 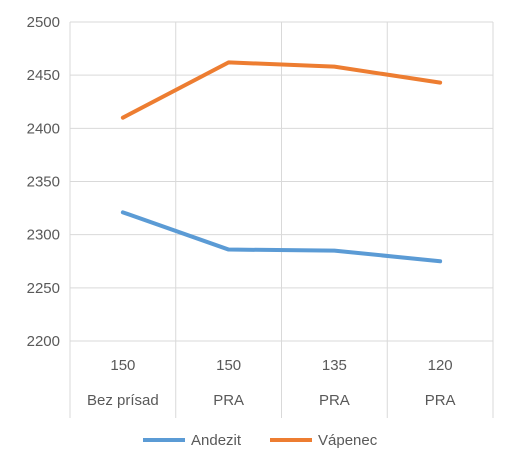 I want to click on y-tick-label: 2300, so click(x=43, y=235).